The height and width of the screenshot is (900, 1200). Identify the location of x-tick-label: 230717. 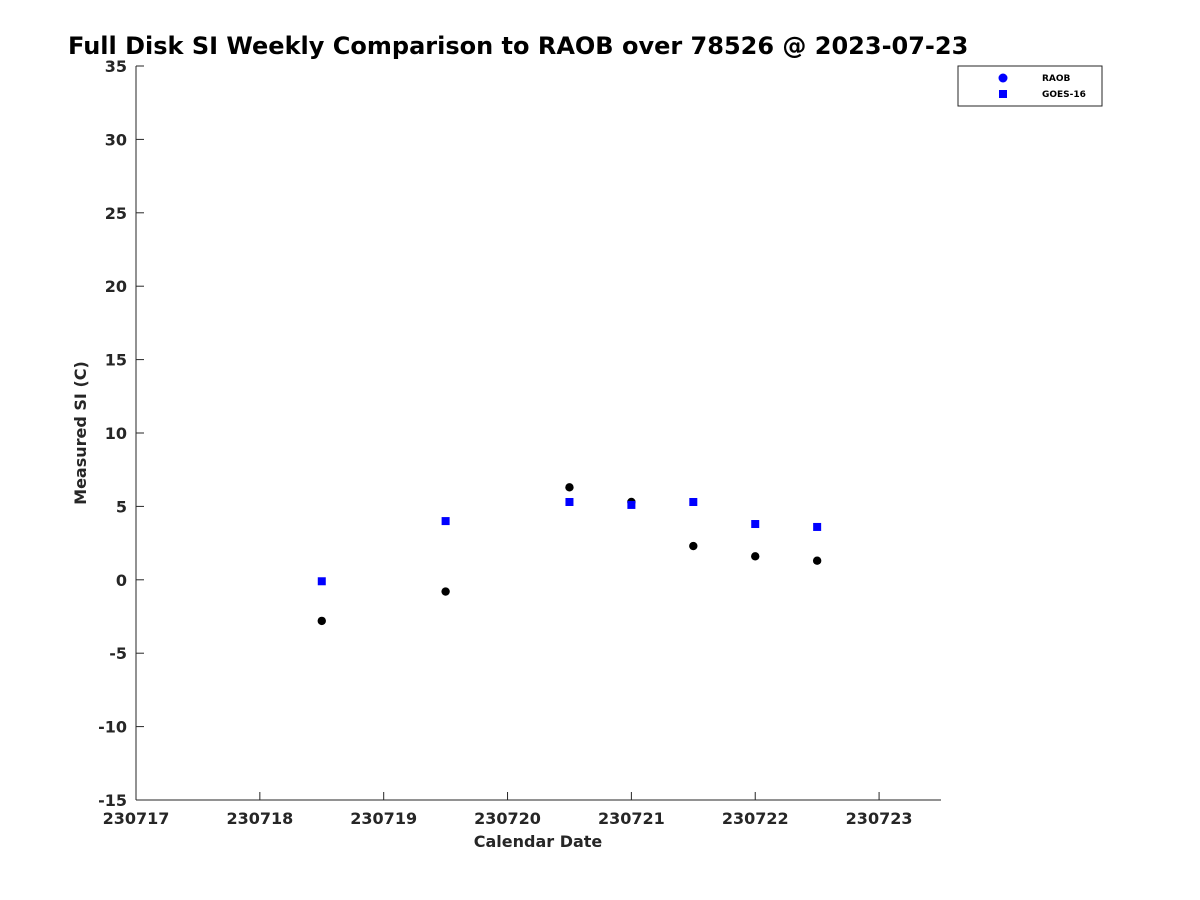
(136, 818).